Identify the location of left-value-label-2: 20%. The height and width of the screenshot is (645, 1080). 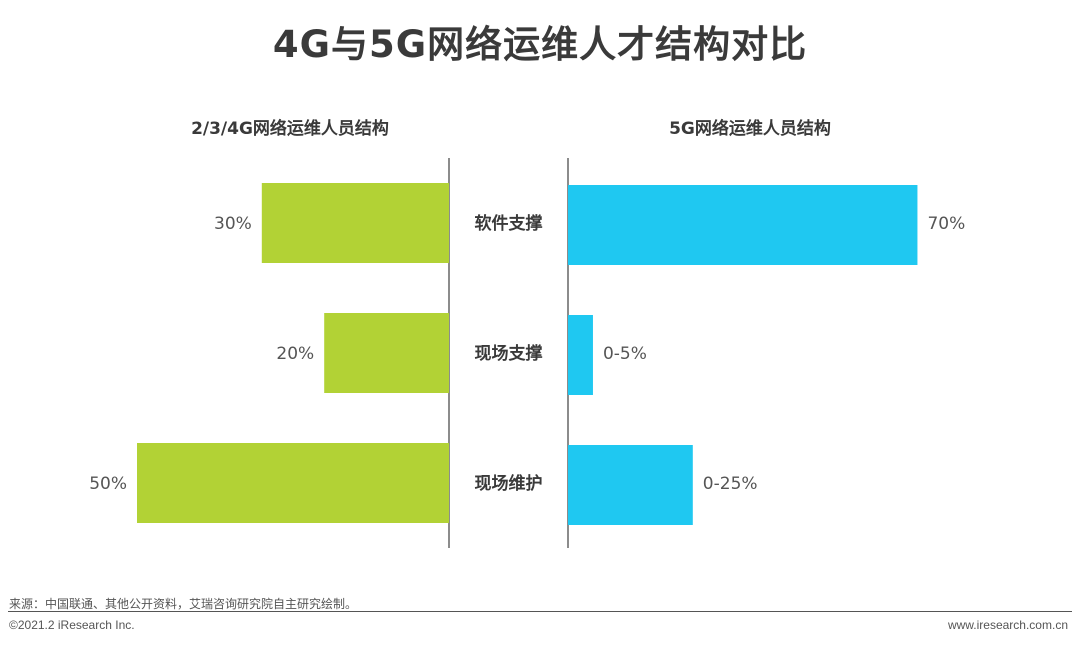
(295, 354).